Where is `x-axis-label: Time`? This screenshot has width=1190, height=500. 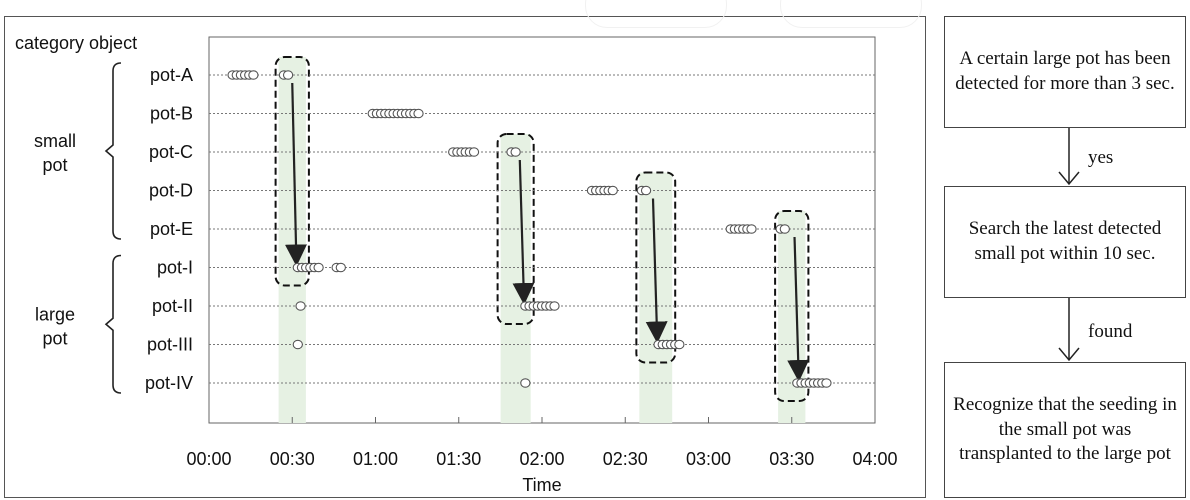
x-axis-label: Time is located at coordinates (541, 485).